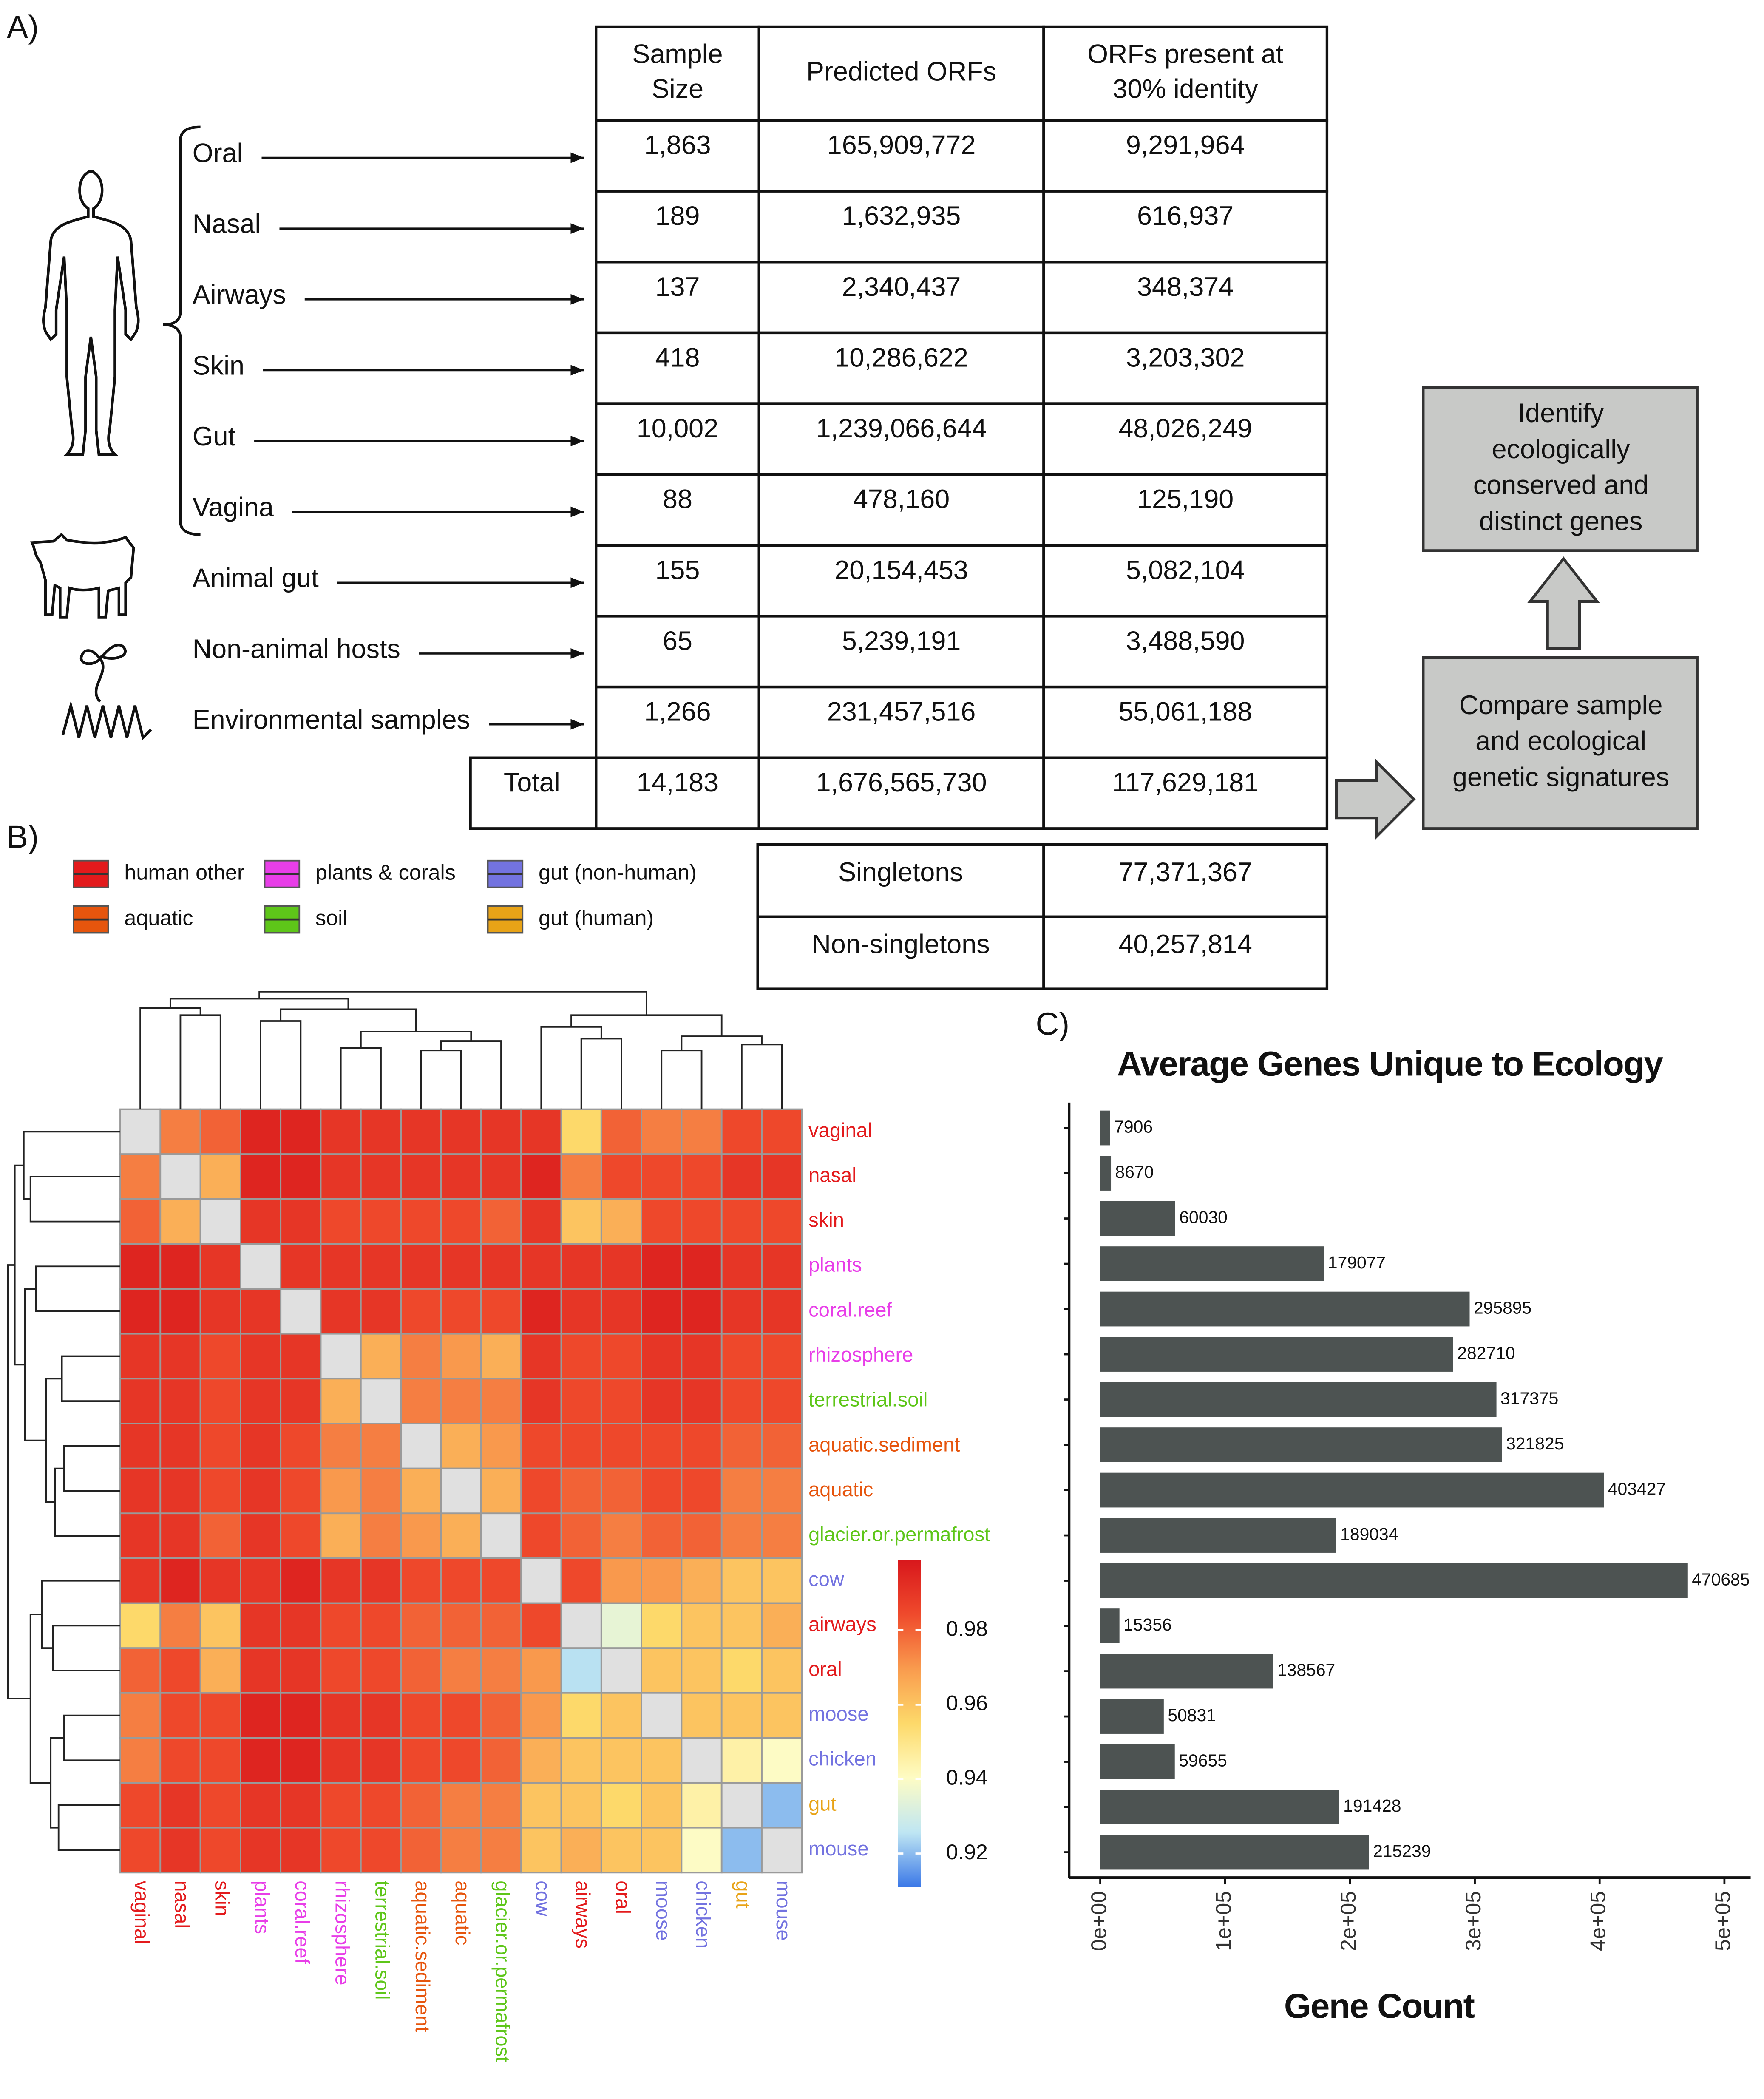  Describe the element at coordinates (677, 287) in the screenshot. I see `table-value: 137` at that location.